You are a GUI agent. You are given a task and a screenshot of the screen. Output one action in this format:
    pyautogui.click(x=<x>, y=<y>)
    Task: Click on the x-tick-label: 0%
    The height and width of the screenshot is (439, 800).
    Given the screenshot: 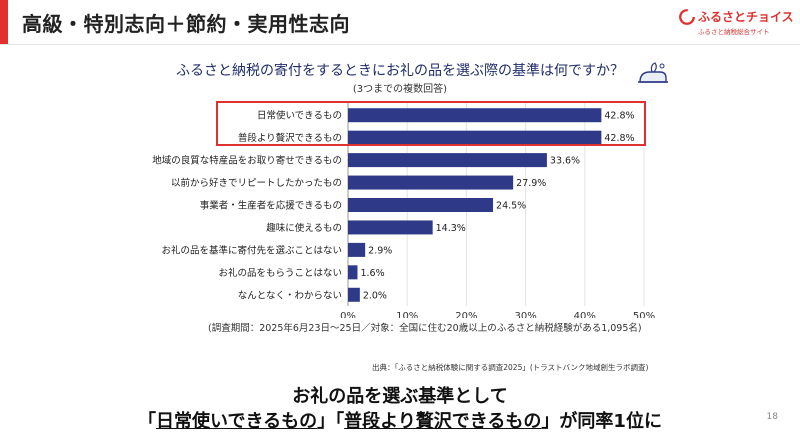 What is the action you would take?
    pyautogui.click(x=348, y=314)
    